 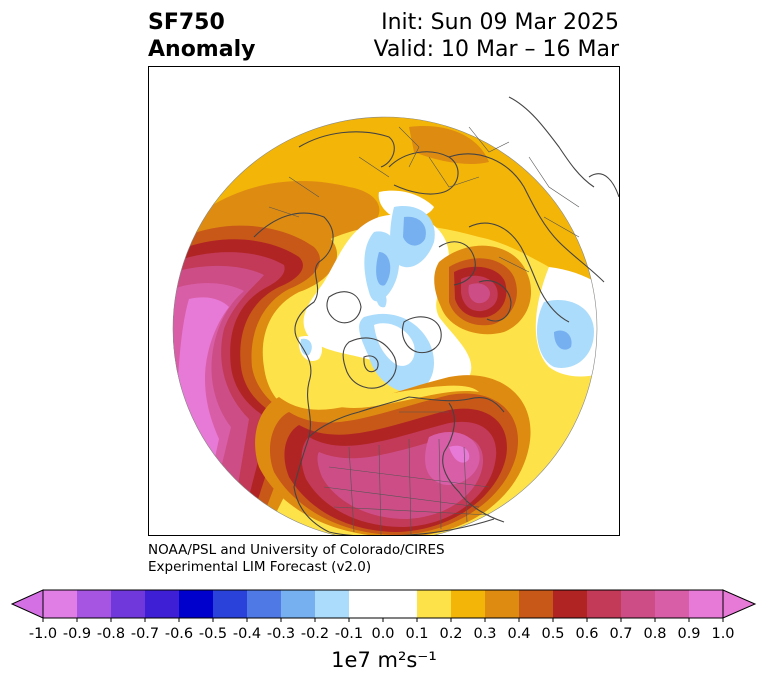 I want to click on colorbar-tick-label: 0.2, so click(x=450, y=634).